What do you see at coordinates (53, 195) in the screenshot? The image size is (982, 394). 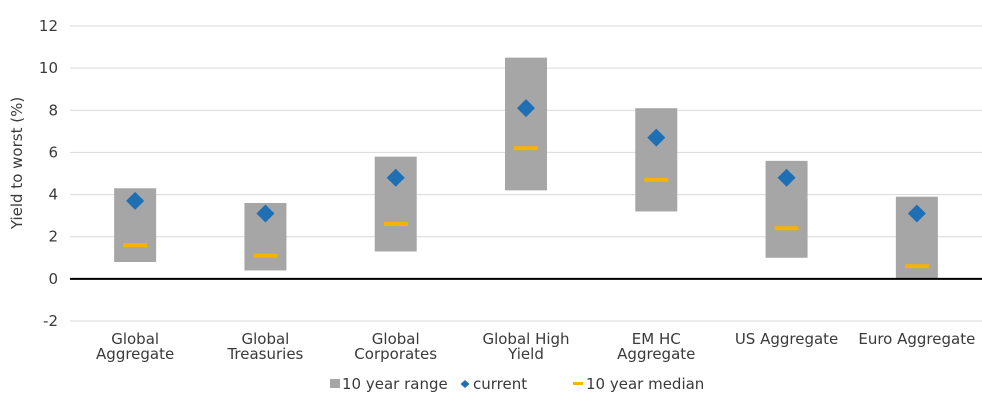 I see `y-tick-label: 4` at bounding box center [53, 195].